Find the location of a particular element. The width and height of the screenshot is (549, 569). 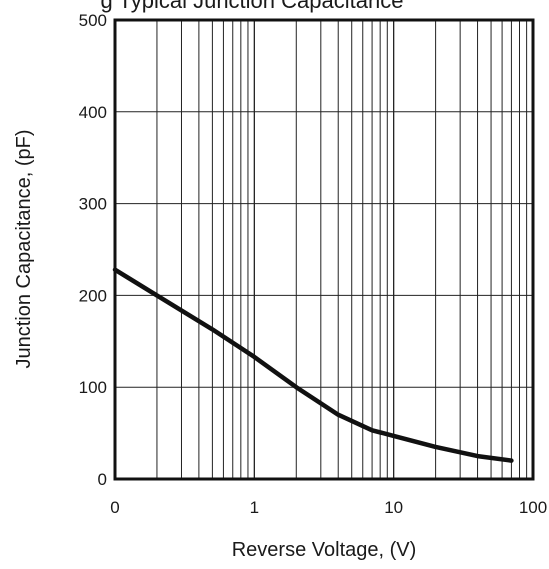

chart-title: g Typical Junction Capacitance is located at coordinates (252, 6).